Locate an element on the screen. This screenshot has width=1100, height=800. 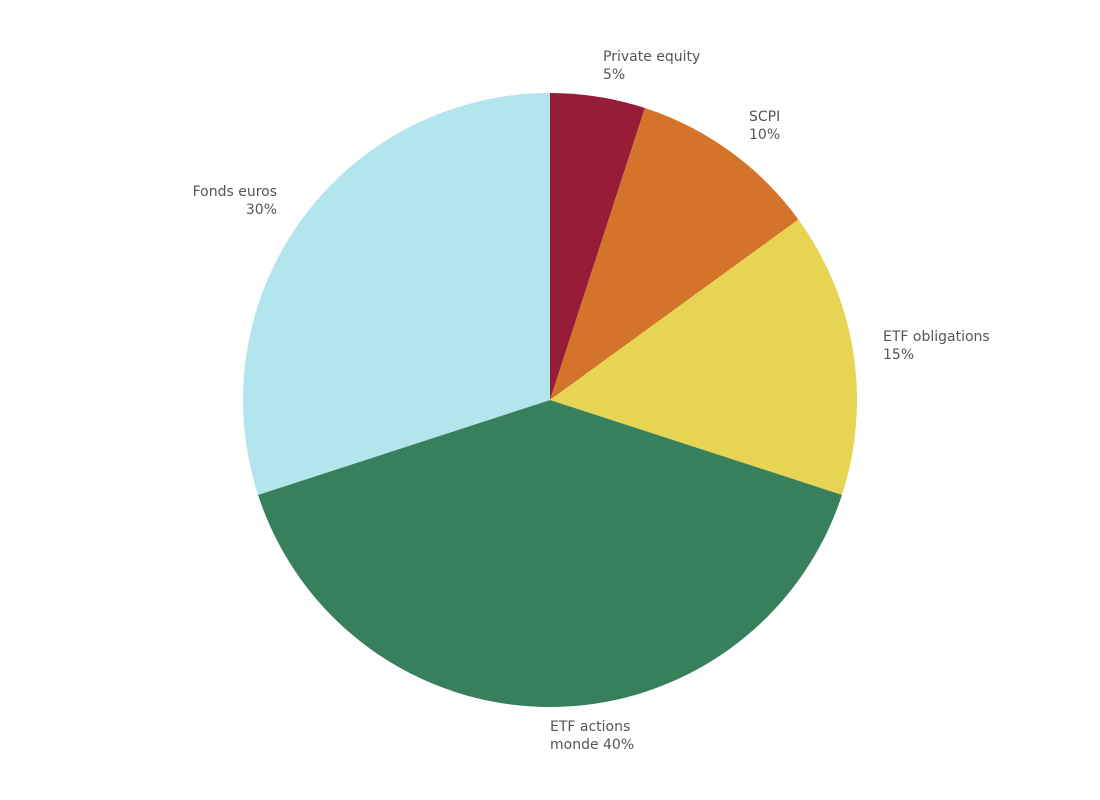
slice-label-etf-obligations-value: 15% is located at coordinates (899, 355).